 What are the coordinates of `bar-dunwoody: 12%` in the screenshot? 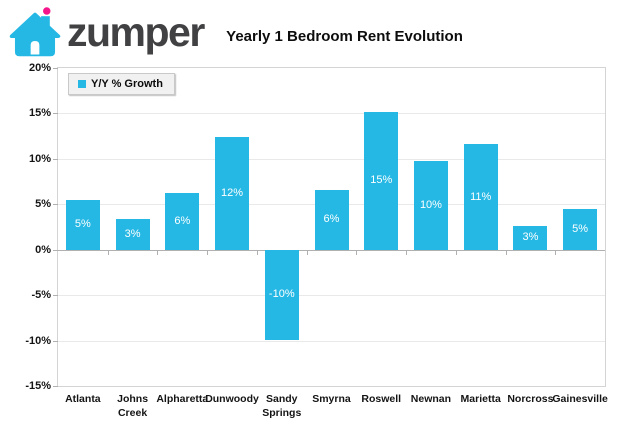 It's located at (232, 193).